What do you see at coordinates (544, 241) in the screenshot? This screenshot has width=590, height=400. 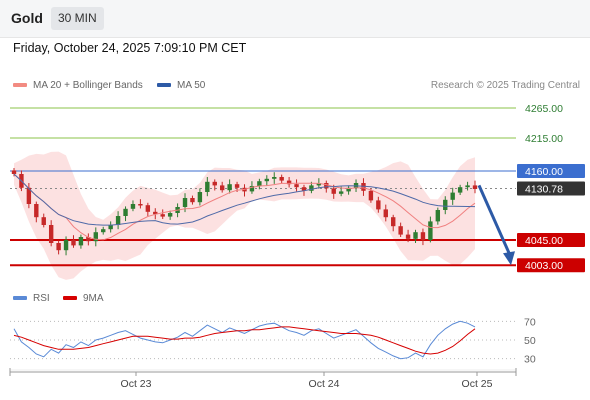 I see `level-label-4045.00: 4045.00` at bounding box center [544, 241].